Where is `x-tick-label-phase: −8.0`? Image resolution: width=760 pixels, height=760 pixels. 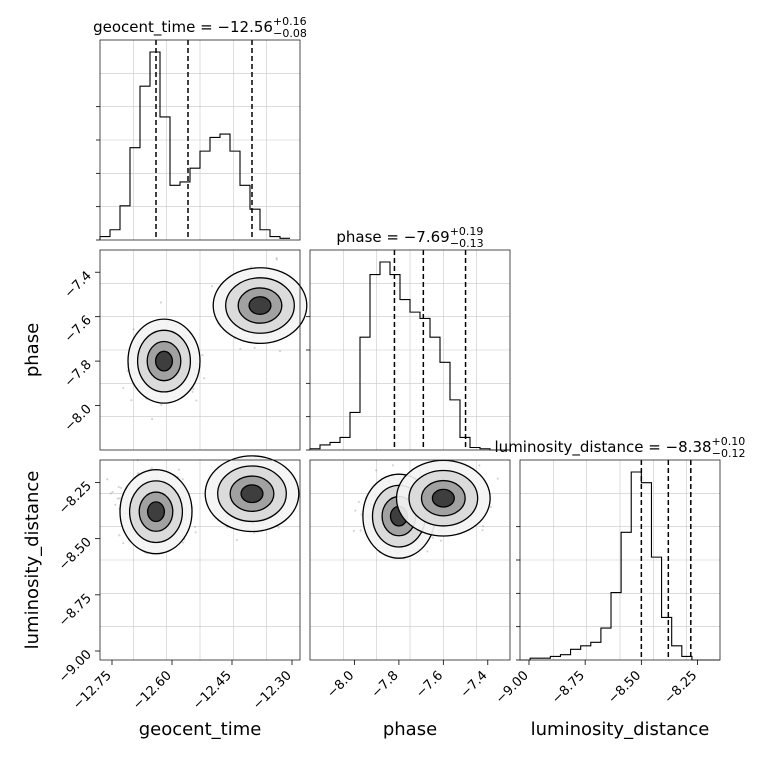
x-tick-label-phase: −8.0 is located at coordinates (340, 684).